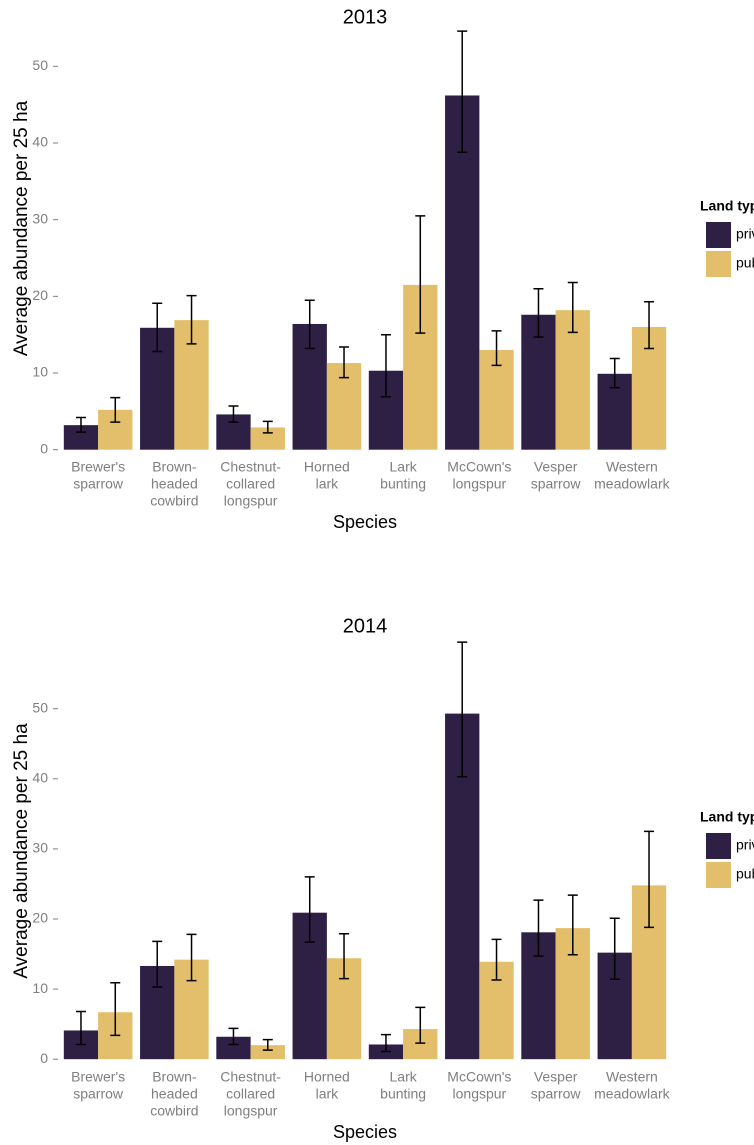 The height and width of the screenshot is (1145, 754). Describe the element at coordinates (365, 17) in the screenshot. I see `chart-title: 2013` at that location.